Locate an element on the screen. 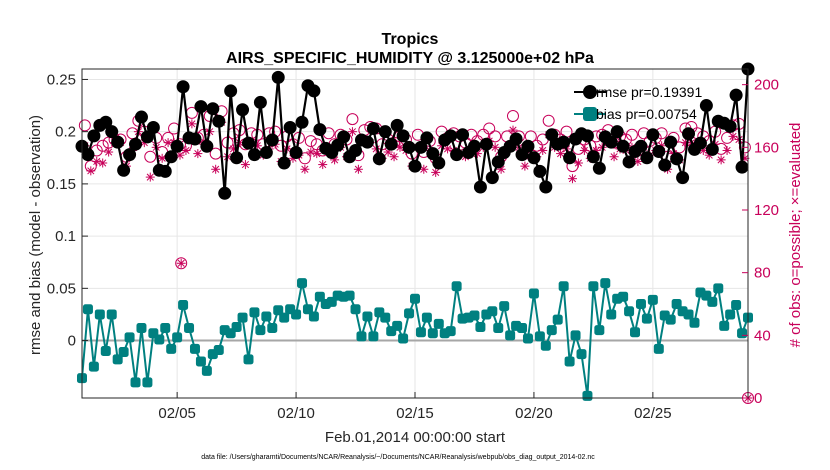  x-tick-label: 02/05 is located at coordinates (177, 413).